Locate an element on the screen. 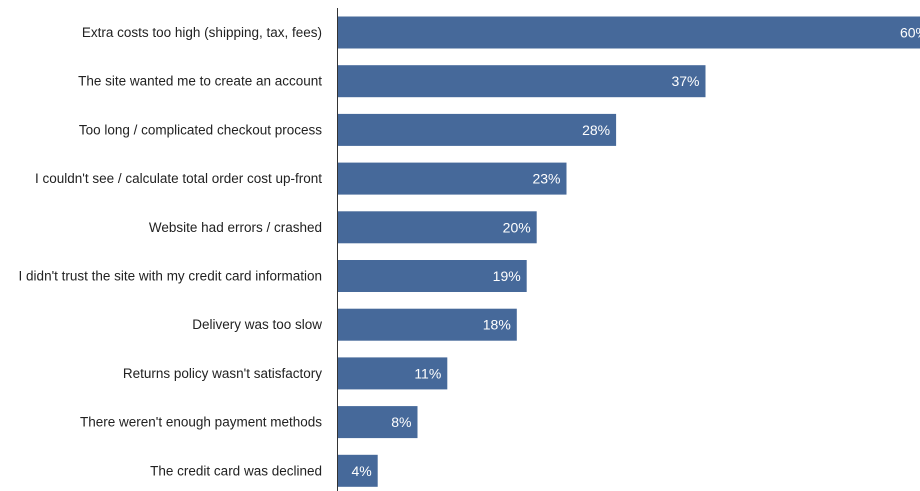  bar-value-label: 28% is located at coordinates (596, 130).